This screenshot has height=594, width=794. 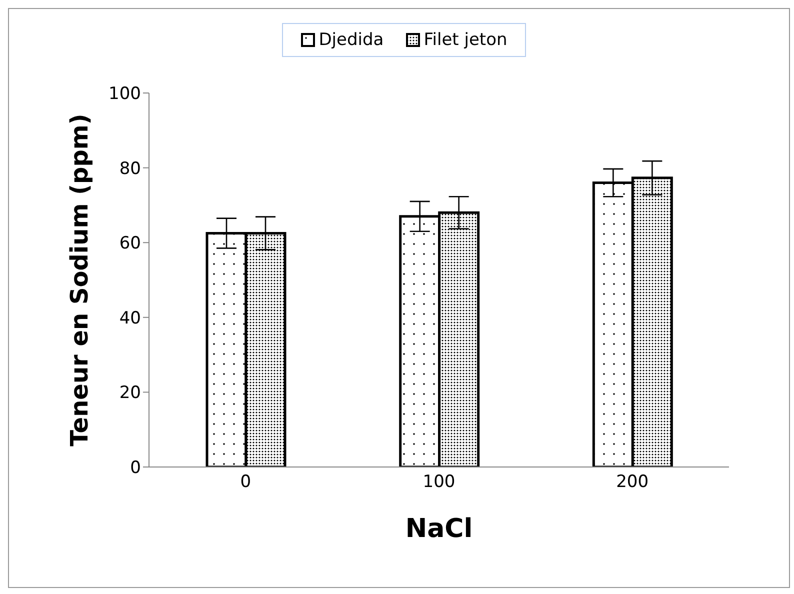 I want to click on x-tick-label: 100, so click(x=439, y=482).